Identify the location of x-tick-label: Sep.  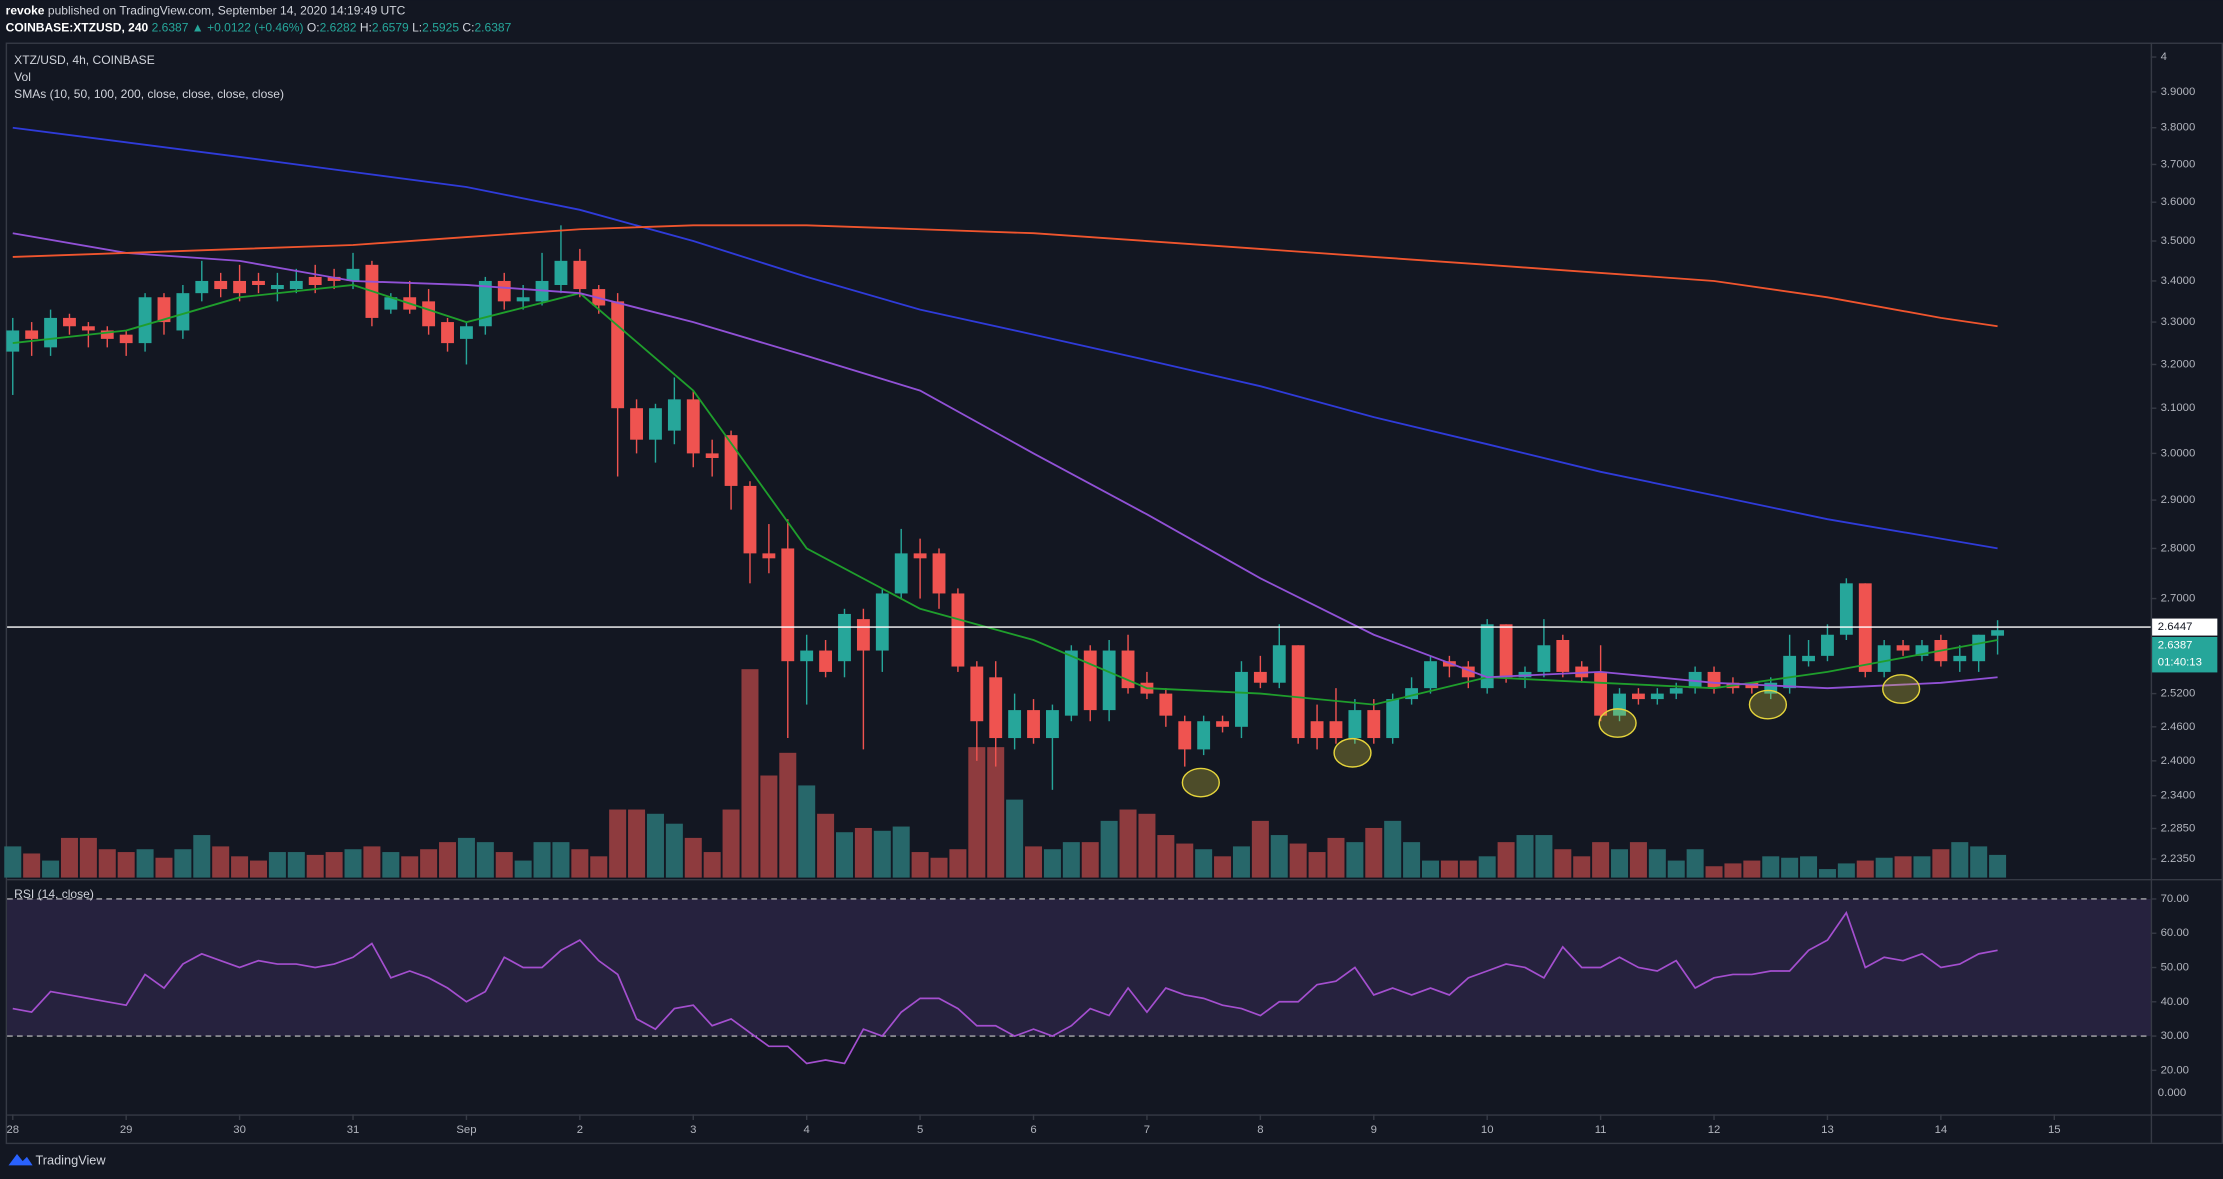
(466, 1130).